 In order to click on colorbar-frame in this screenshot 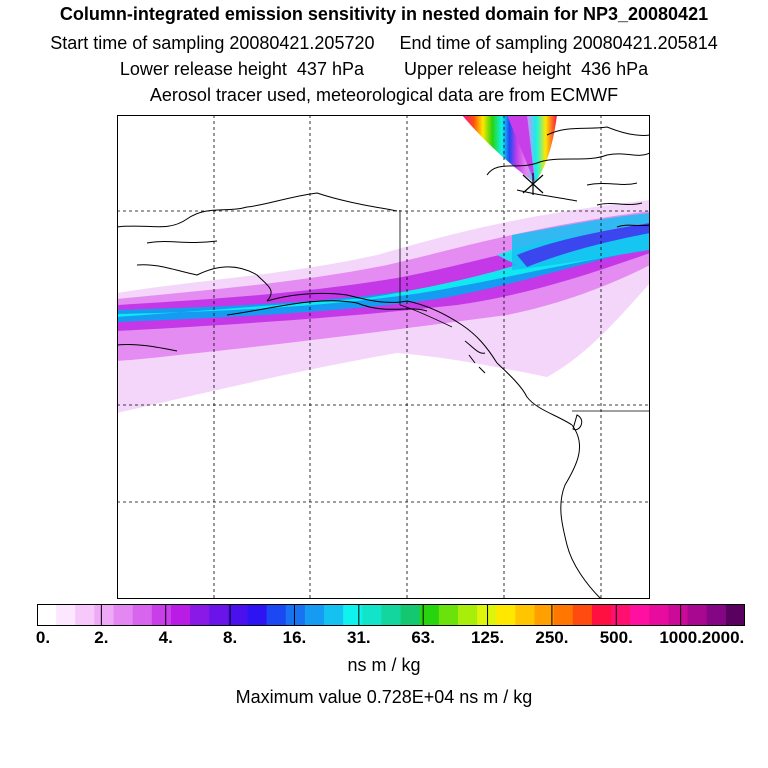, I will do `click(391, 615)`.